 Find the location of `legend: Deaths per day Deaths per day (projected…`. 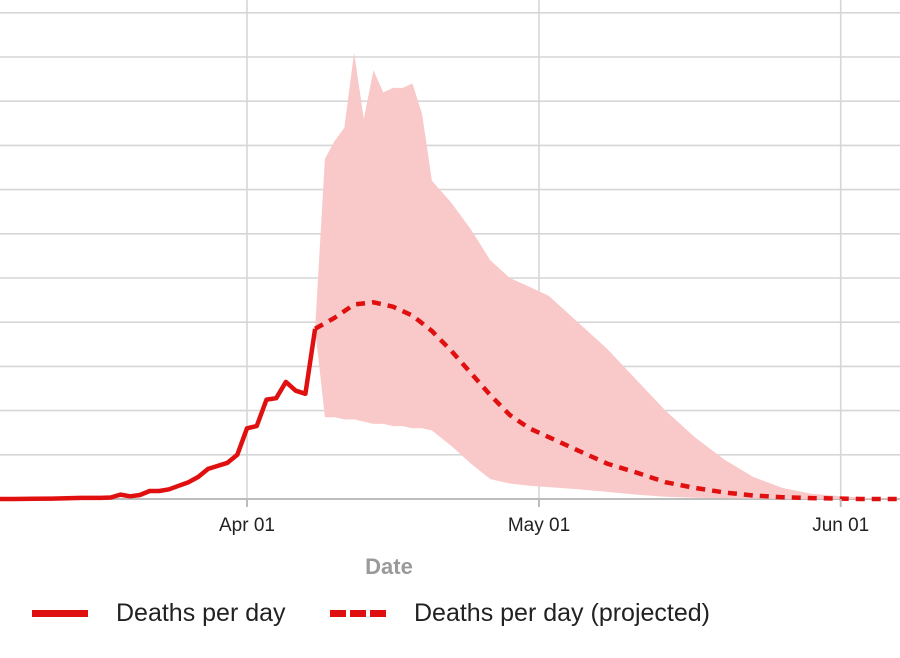

legend: Deaths per day Deaths per day (projected… is located at coordinates (450, 613).